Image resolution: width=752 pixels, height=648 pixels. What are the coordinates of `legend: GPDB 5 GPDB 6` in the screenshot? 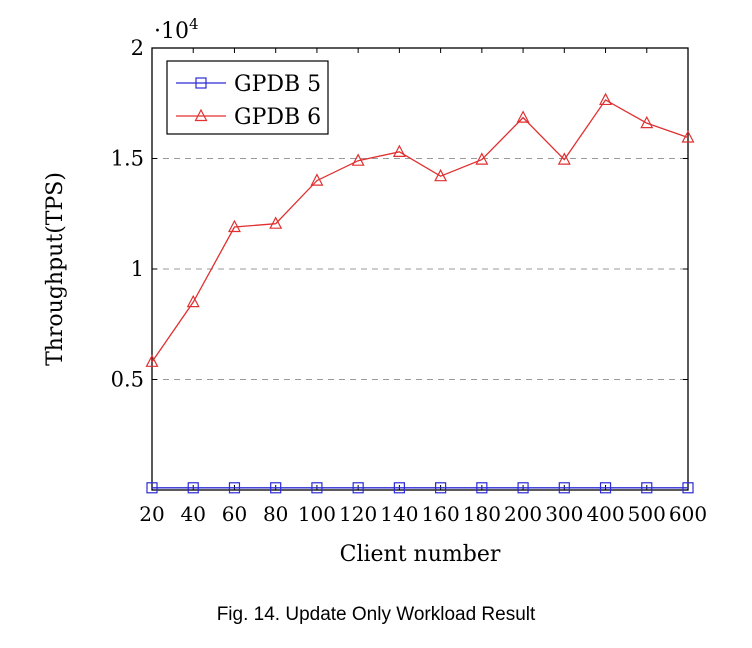 It's located at (247, 97).